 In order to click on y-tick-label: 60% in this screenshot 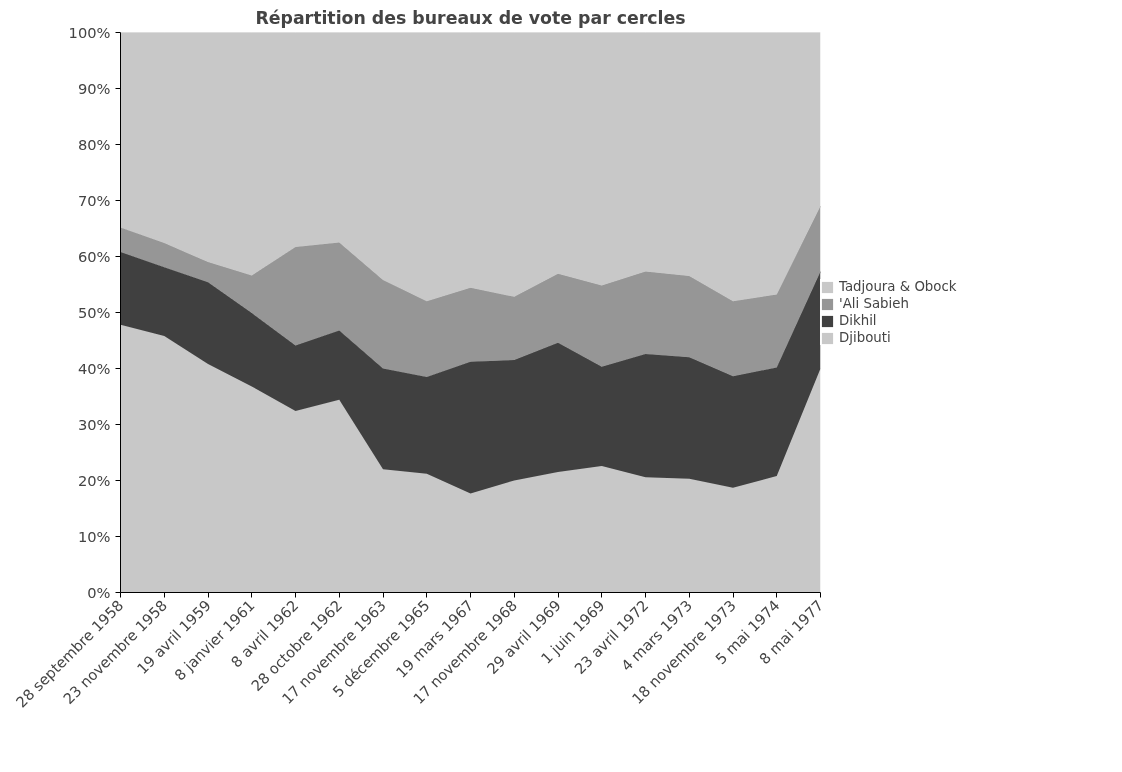, I will do `click(94, 256)`.